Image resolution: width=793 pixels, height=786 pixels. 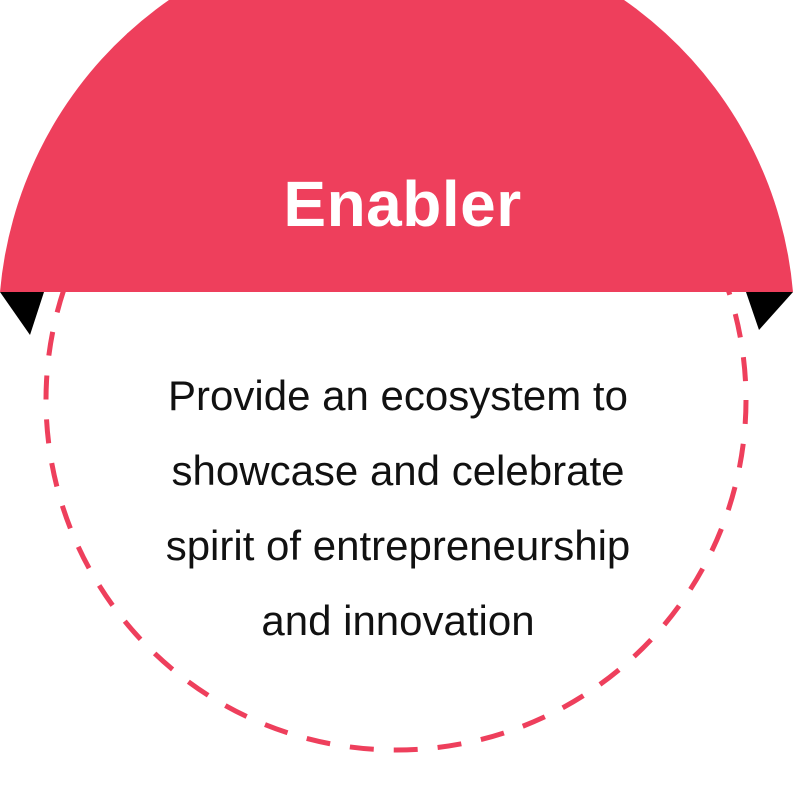 I want to click on description-line: spirit of entrepreneurship, so click(x=398, y=545).